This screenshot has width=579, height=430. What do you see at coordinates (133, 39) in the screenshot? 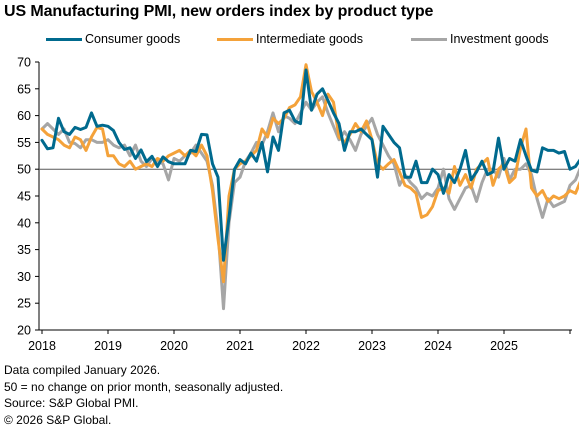
I see `legend-label-consumer-goods: Consumer goods` at bounding box center [133, 39].